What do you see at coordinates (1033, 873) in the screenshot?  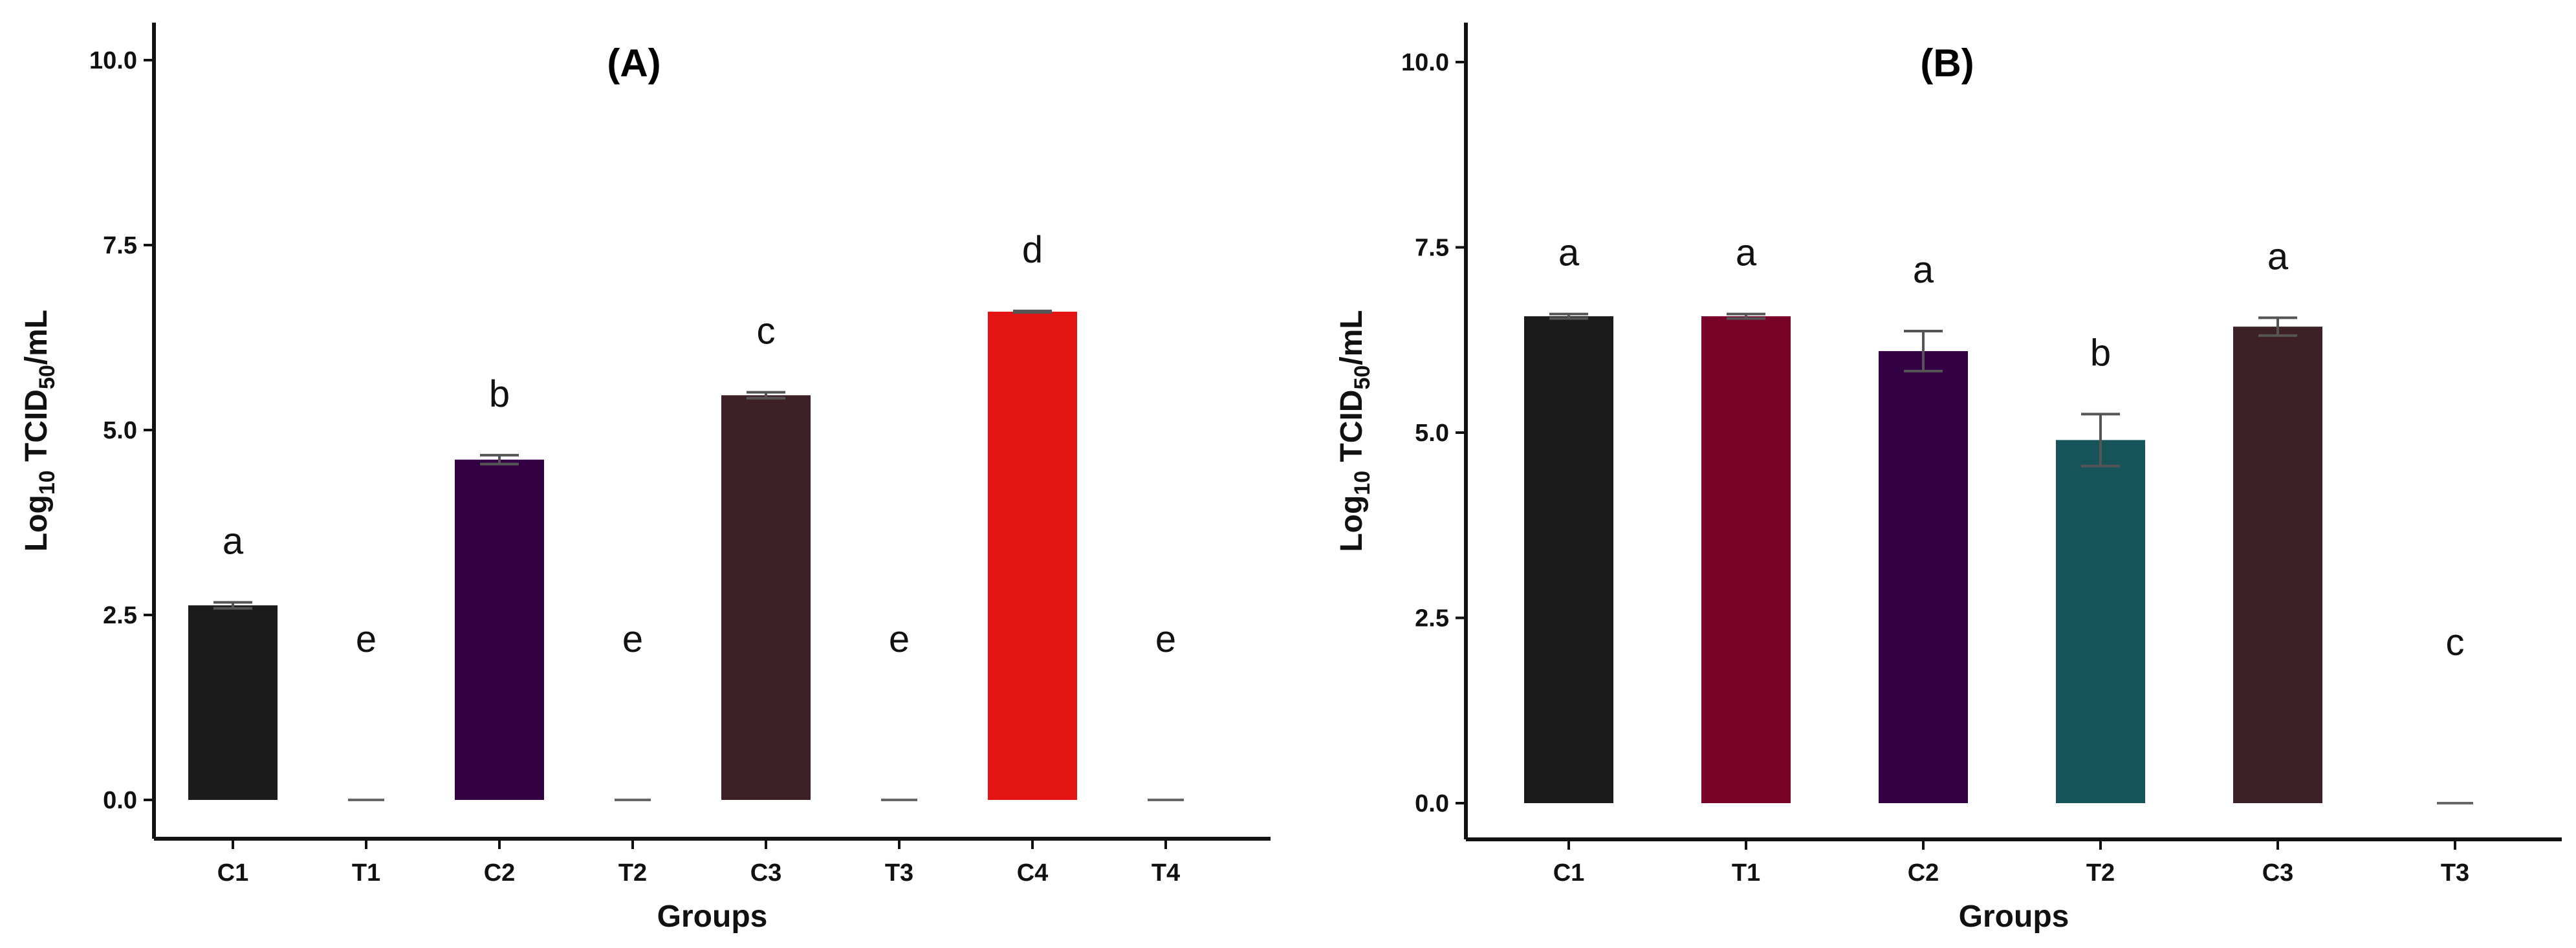 I see `x-tick-label: C4` at bounding box center [1033, 873].